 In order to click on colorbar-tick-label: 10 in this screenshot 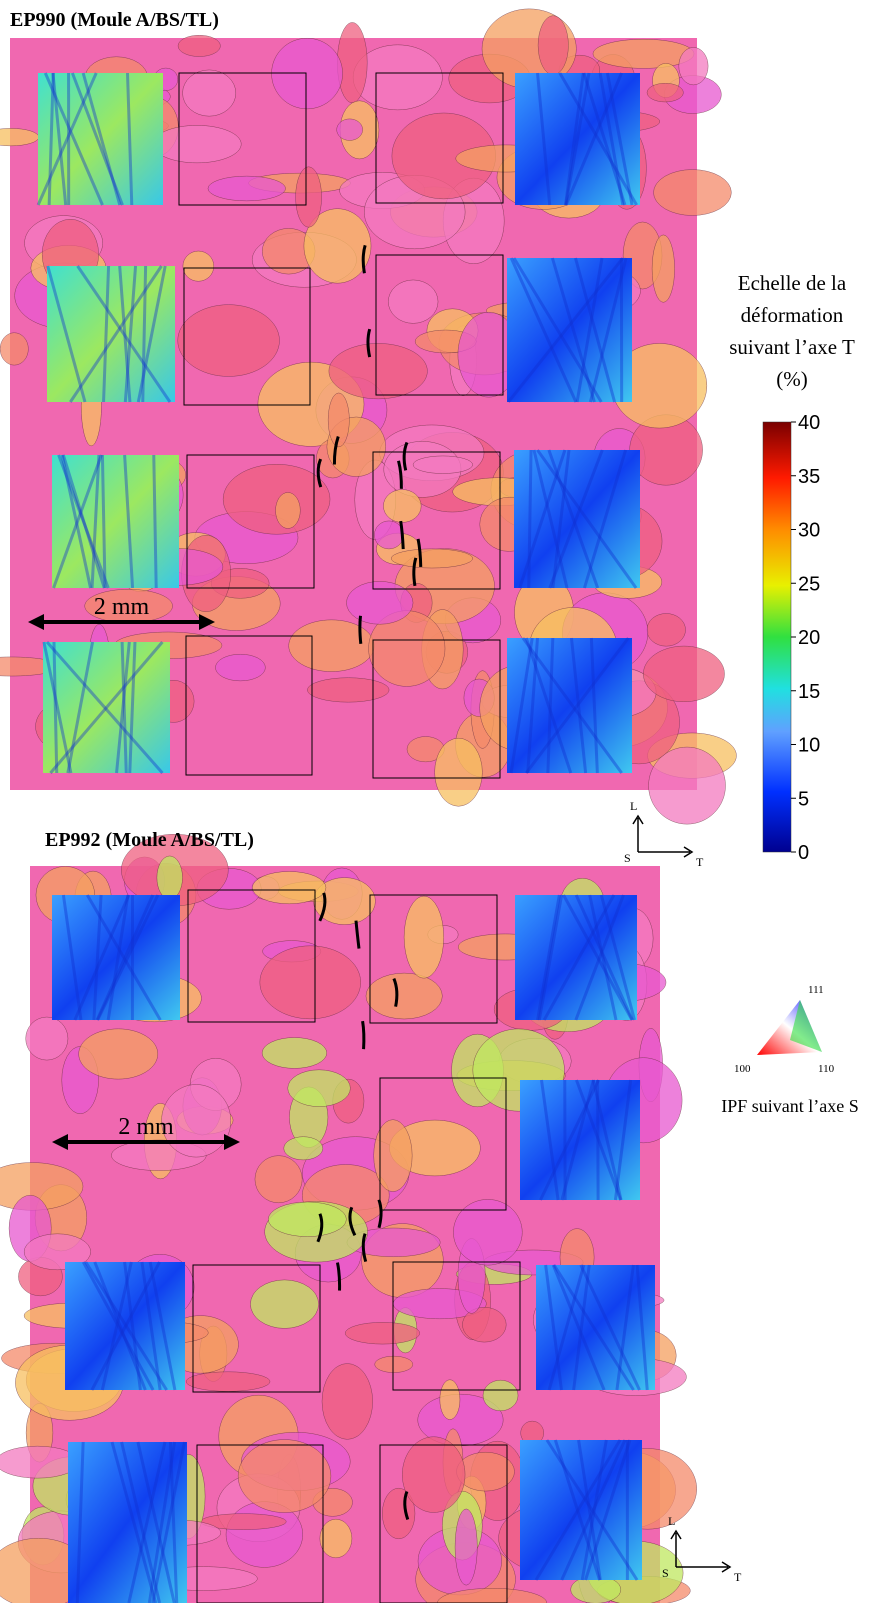, I will do `click(809, 746)`.